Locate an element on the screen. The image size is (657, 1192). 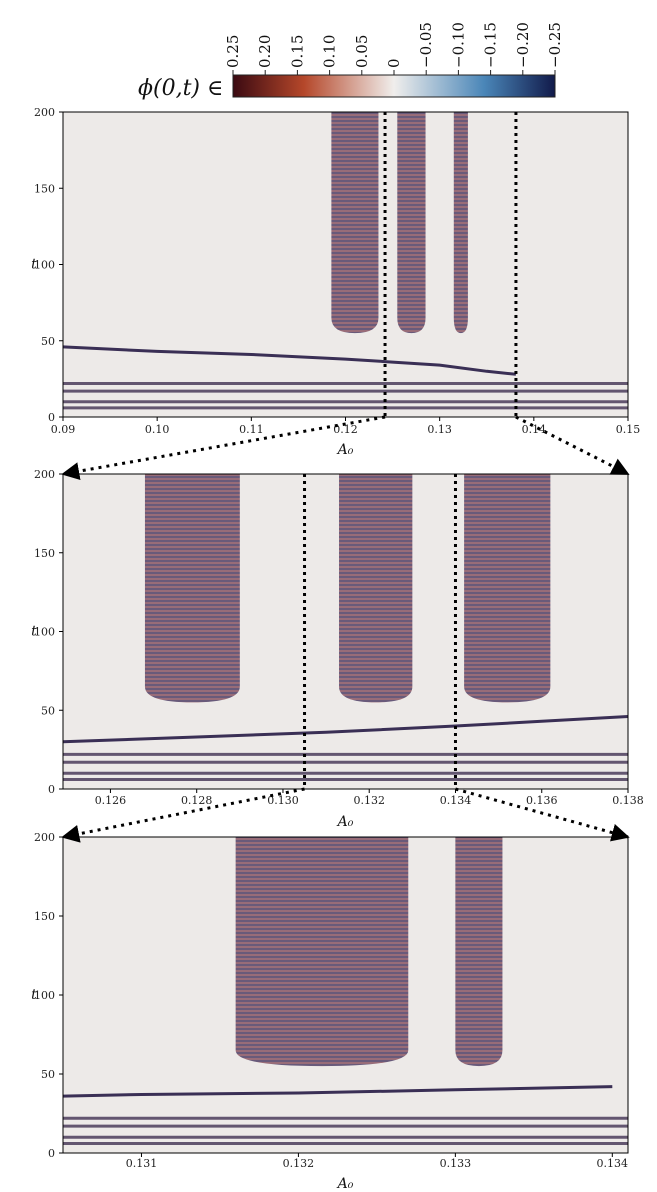
x-tick-label: 0.131 is located at coordinates (142, 1163).